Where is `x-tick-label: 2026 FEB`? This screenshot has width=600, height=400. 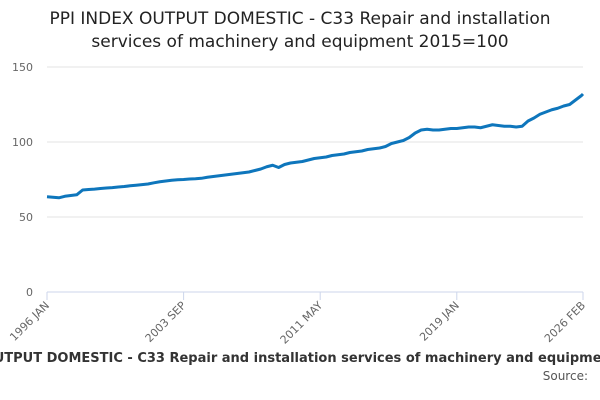 x-tick-label: 2026 FEB is located at coordinates (565, 322).